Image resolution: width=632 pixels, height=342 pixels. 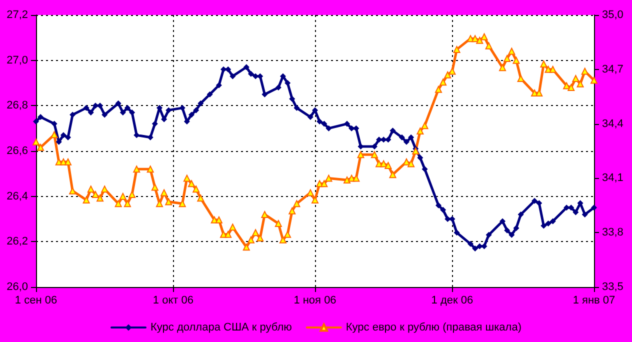 I want to click on x-tick-label: 1 сен 06, so click(x=36, y=300).